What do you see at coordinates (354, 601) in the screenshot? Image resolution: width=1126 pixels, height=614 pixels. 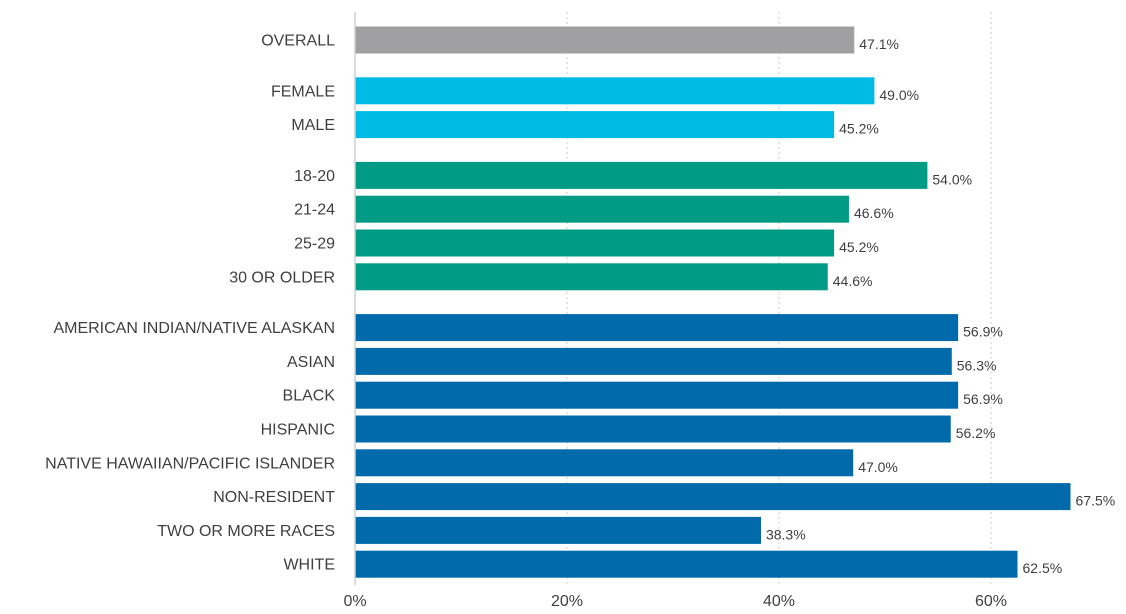 I see `x-tick-label: 0%` at bounding box center [354, 601].